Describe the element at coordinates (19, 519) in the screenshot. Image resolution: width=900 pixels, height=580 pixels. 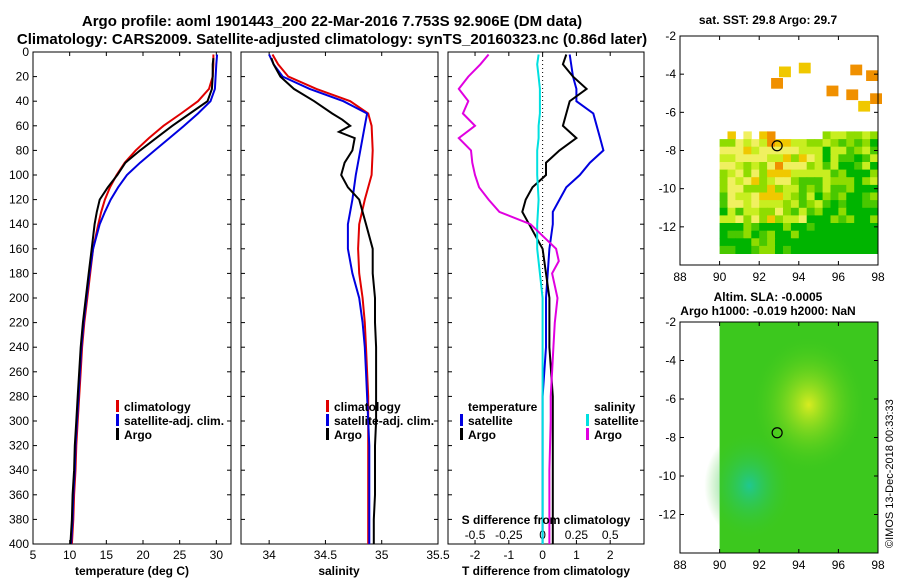
I see `y-tick-label: 380` at that location.